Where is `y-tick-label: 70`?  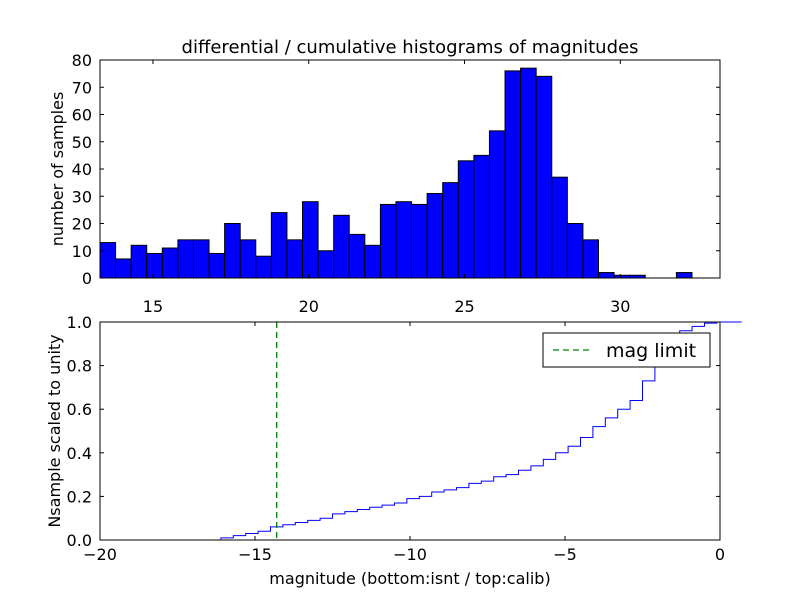 y-tick-label: 70 is located at coordinates (82, 87).